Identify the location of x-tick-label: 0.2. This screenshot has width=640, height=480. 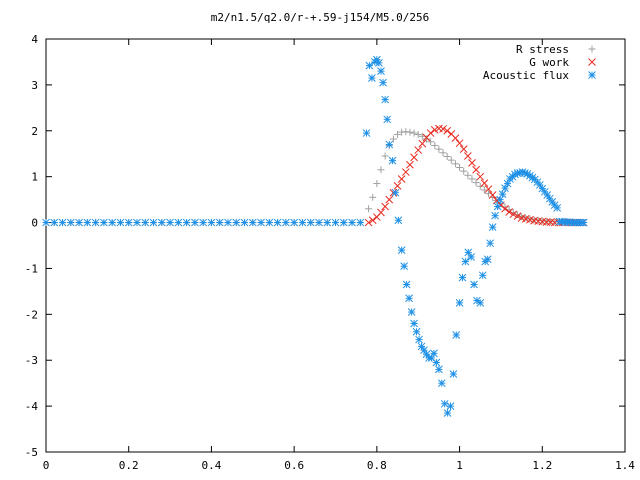
(129, 465).